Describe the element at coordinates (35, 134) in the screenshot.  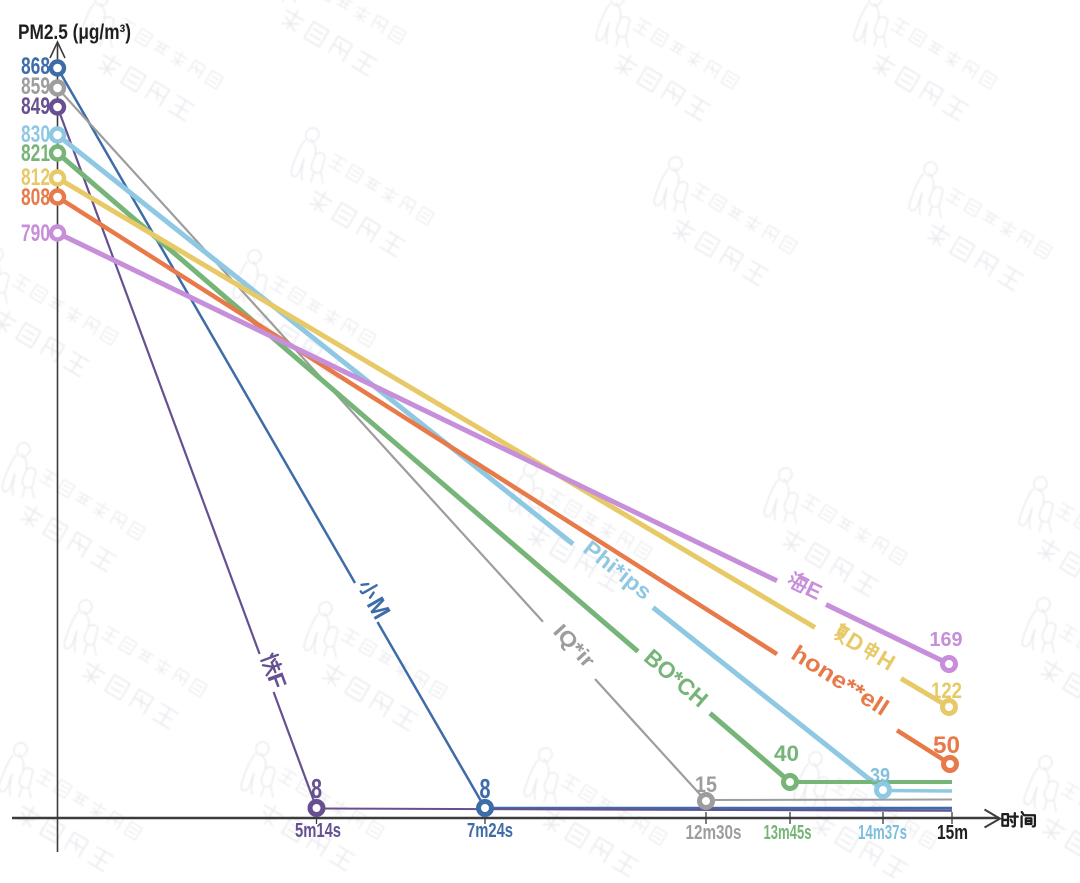
I see `svg-text: 830` at that location.